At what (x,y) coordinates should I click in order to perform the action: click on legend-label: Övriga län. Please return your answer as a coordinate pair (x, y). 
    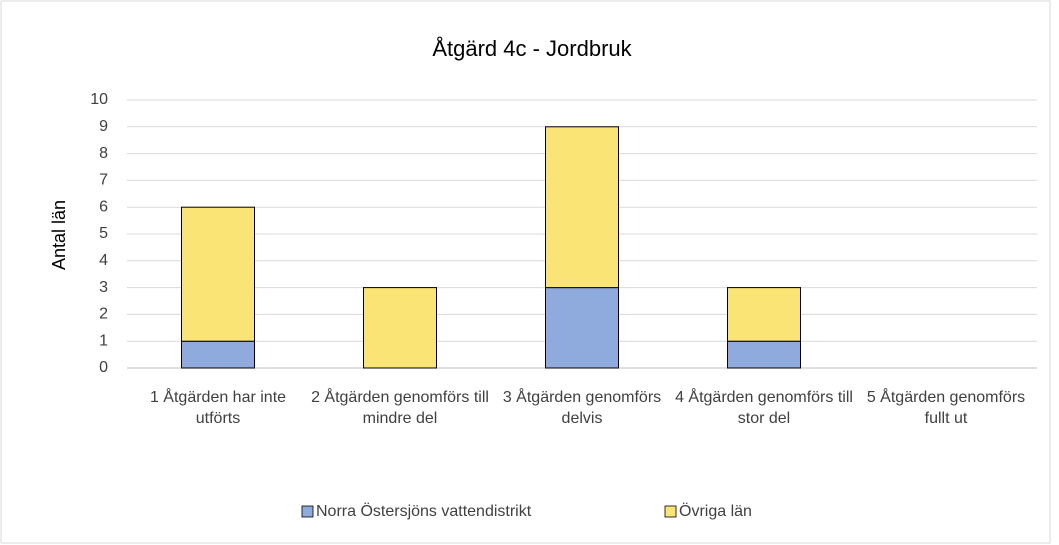
    Looking at the image, I should click on (715, 511).